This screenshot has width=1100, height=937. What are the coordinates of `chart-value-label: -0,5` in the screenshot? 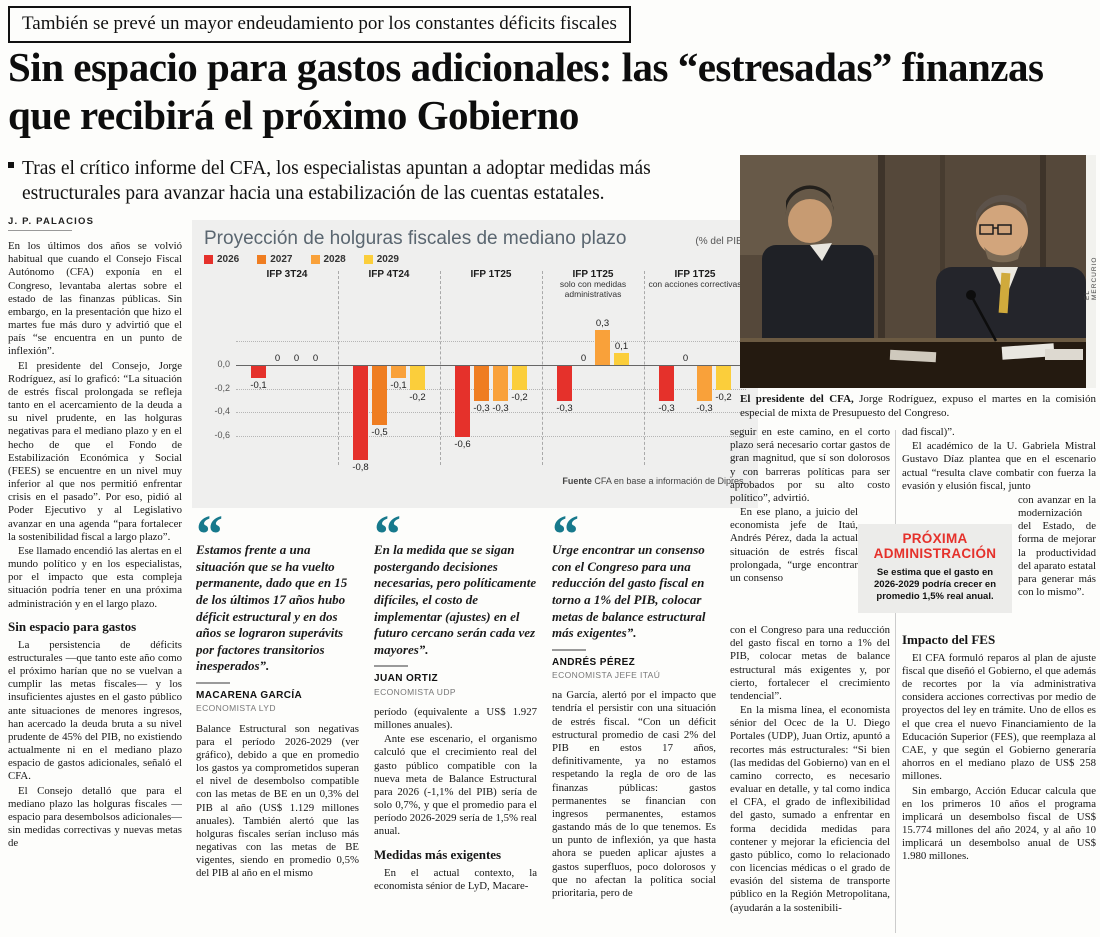 It's located at (379, 432).